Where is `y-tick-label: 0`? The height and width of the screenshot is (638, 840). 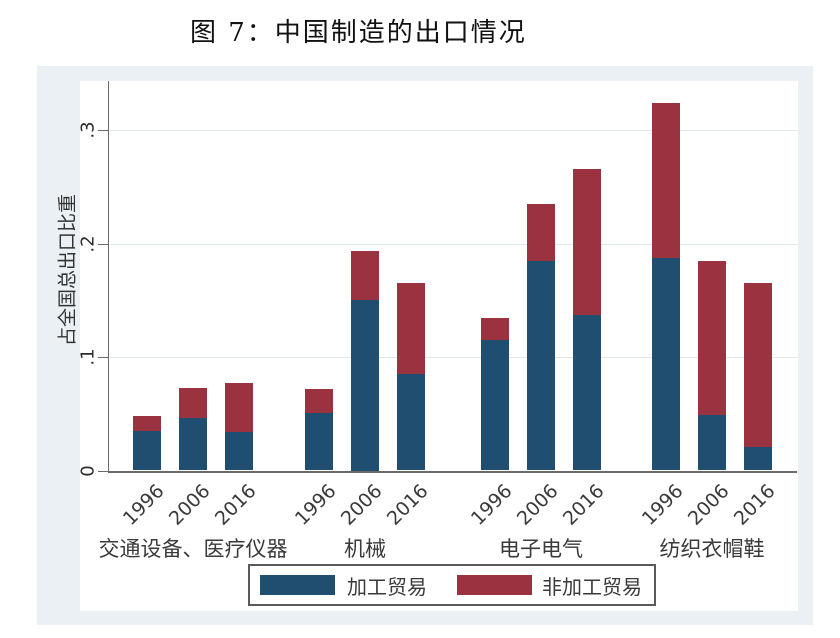 y-tick-label: 0 is located at coordinates (88, 470).